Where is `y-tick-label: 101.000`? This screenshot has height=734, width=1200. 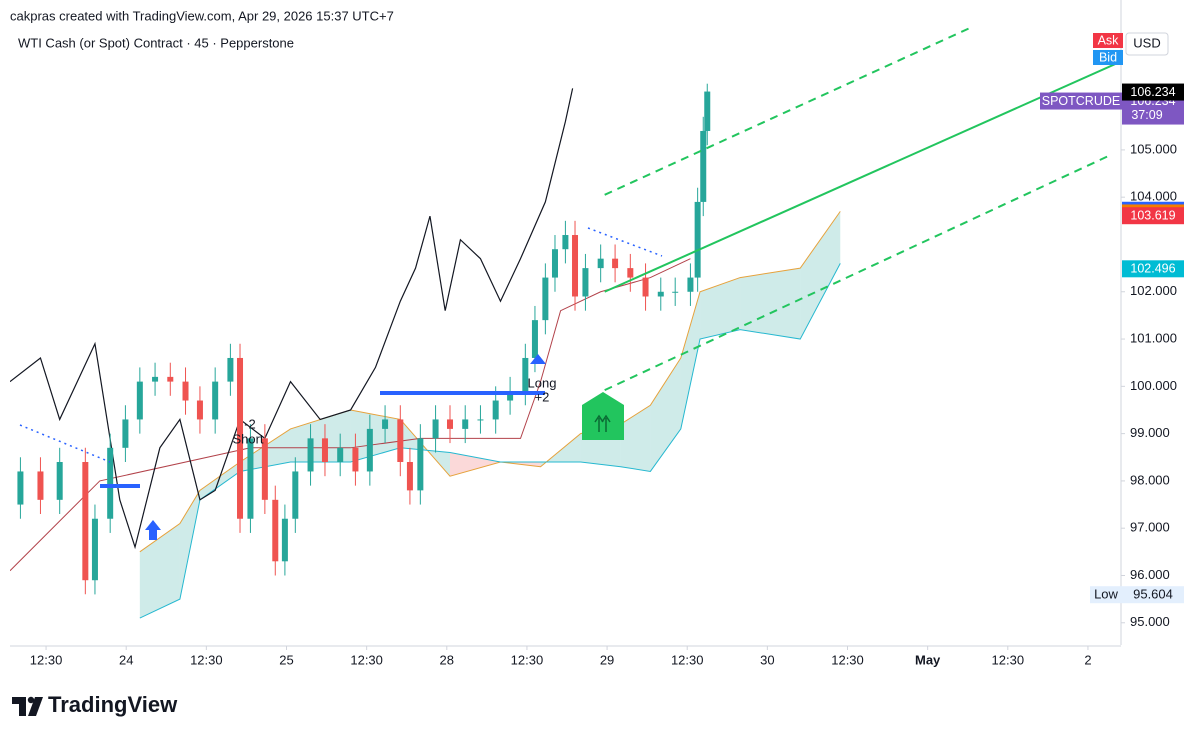 y-tick-label: 101.000 is located at coordinates (1153, 337).